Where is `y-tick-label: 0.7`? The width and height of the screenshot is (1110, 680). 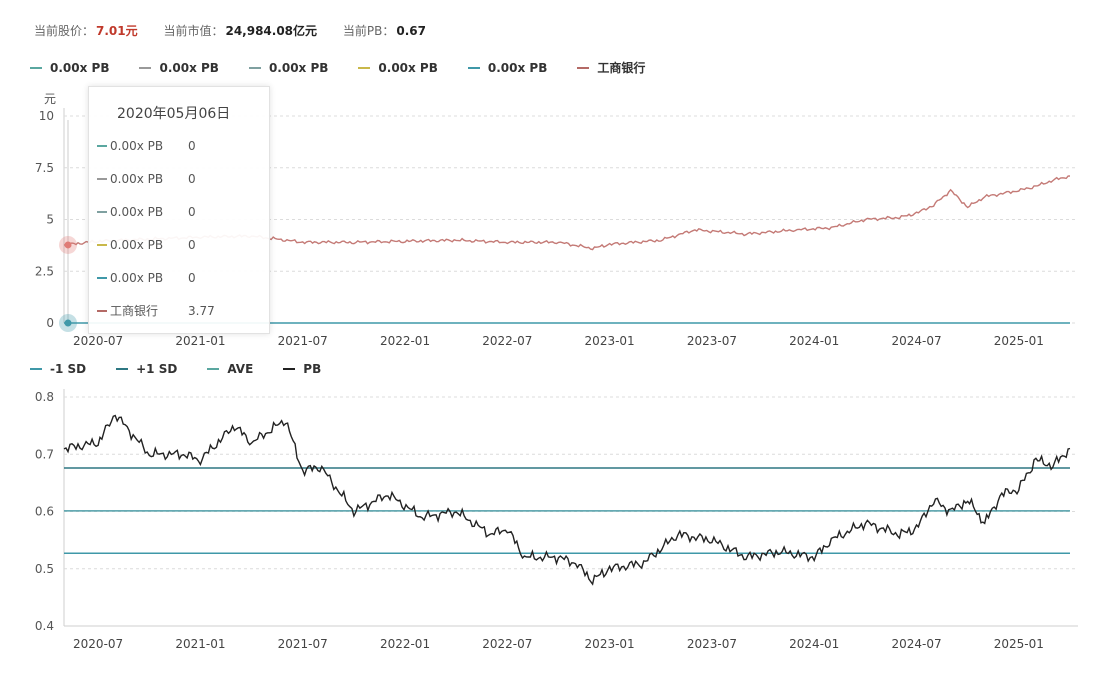 y-tick-label: 0.7 is located at coordinates (44, 454).